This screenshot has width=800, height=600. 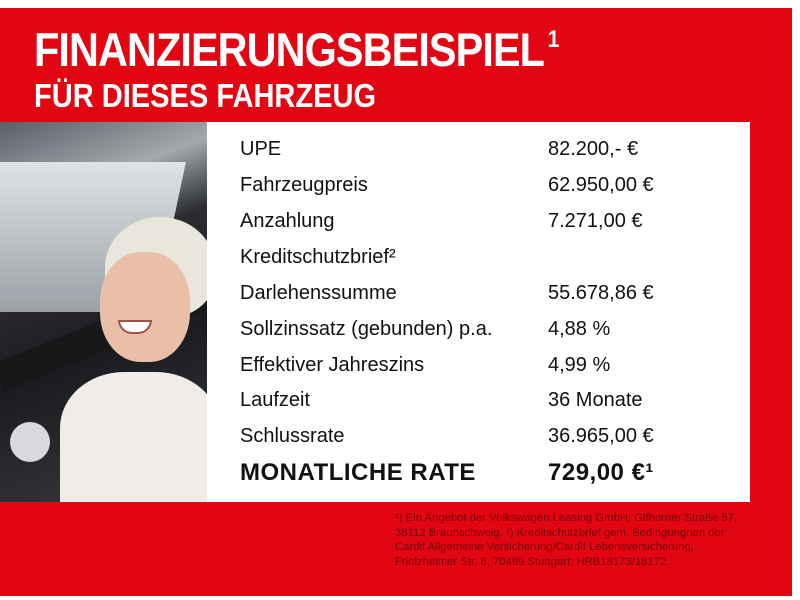 I want to click on footnote-marker: 1, so click(x=553, y=39).